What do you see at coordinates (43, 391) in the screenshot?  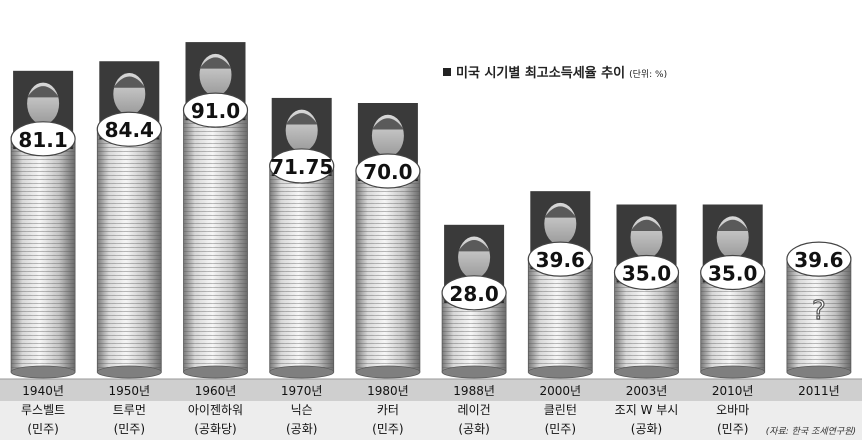 I see `year-label-1: 1940년` at bounding box center [43, 391].